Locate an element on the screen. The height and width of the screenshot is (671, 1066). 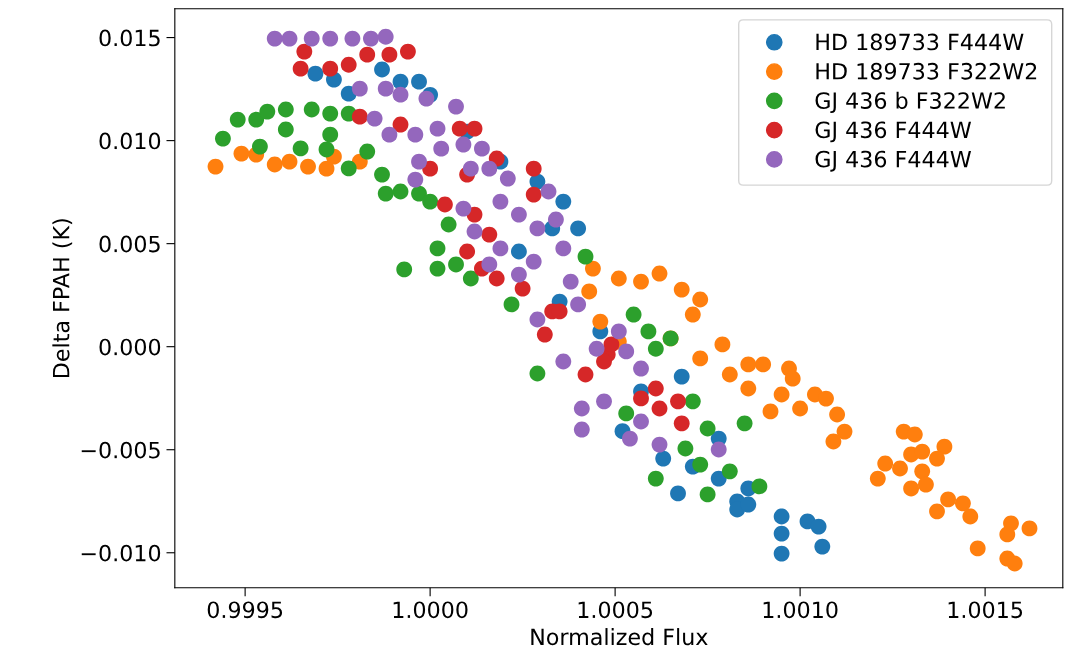
x-tick-label: 1.0000 is located at coordinates (430, 610).